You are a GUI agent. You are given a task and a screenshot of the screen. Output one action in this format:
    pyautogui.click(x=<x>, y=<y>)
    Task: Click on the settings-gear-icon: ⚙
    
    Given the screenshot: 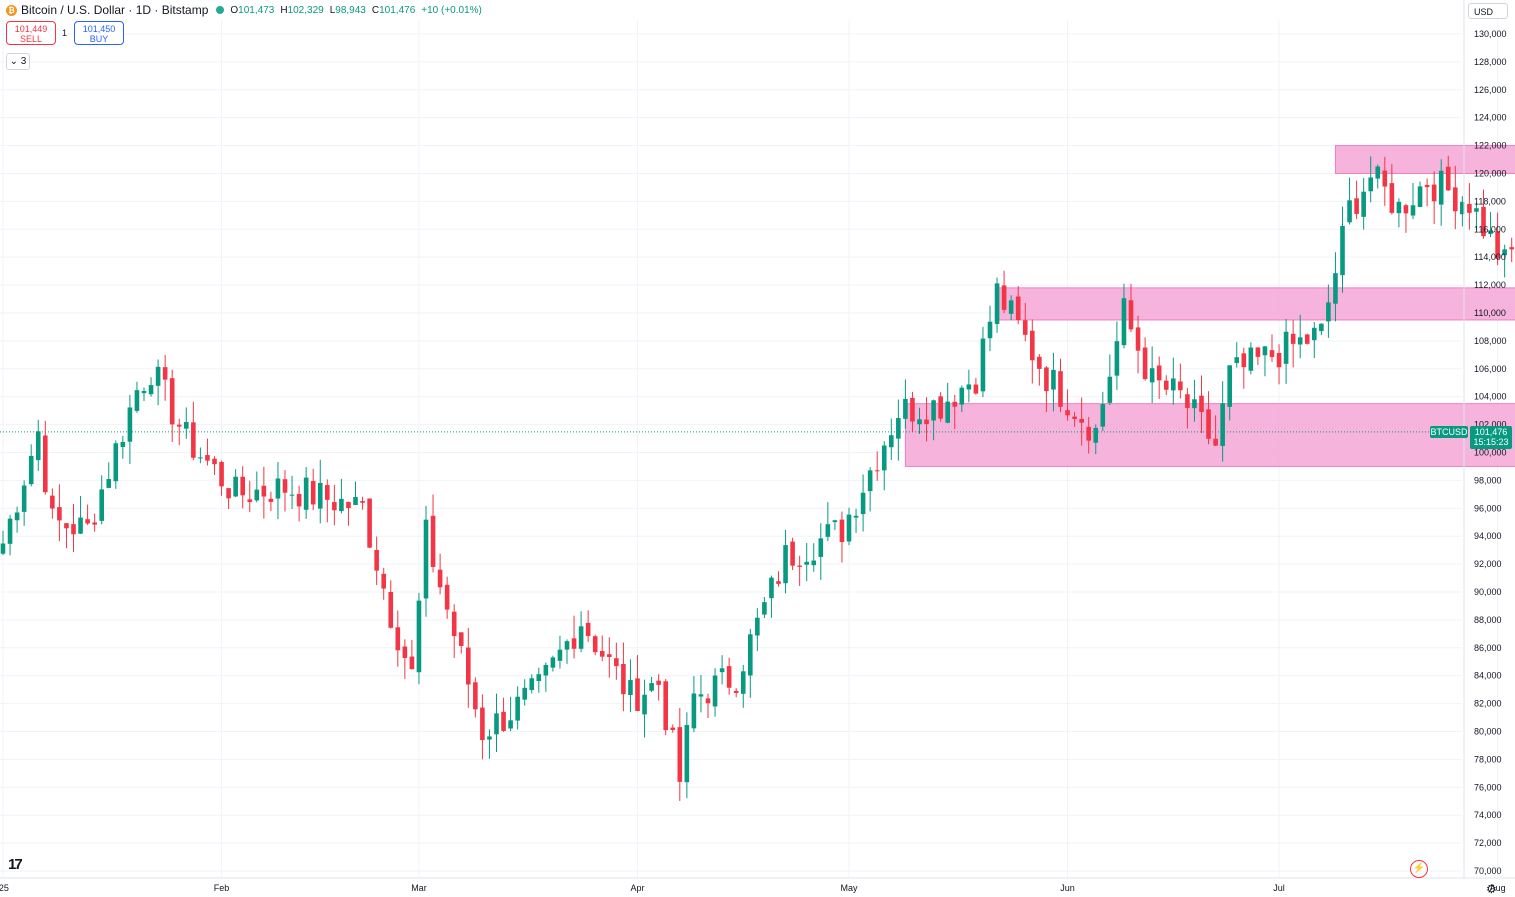 What is the action you would take?
    pyautogui.click(x=1491, y=889)
    